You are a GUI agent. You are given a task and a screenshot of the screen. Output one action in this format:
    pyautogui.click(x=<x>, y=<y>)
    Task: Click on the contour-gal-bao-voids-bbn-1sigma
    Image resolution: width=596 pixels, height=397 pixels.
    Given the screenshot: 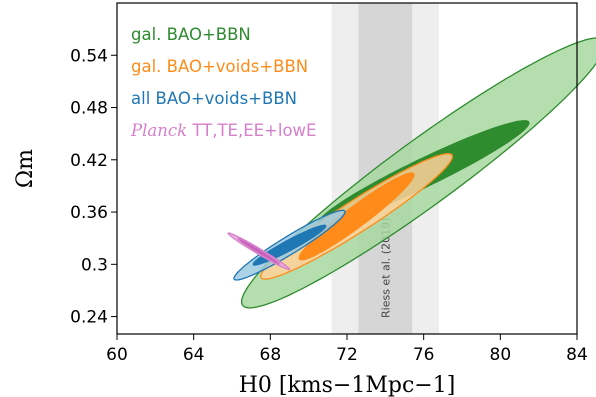 What is the action you would take?
    pyautogui.click(x=356, y=216)
    